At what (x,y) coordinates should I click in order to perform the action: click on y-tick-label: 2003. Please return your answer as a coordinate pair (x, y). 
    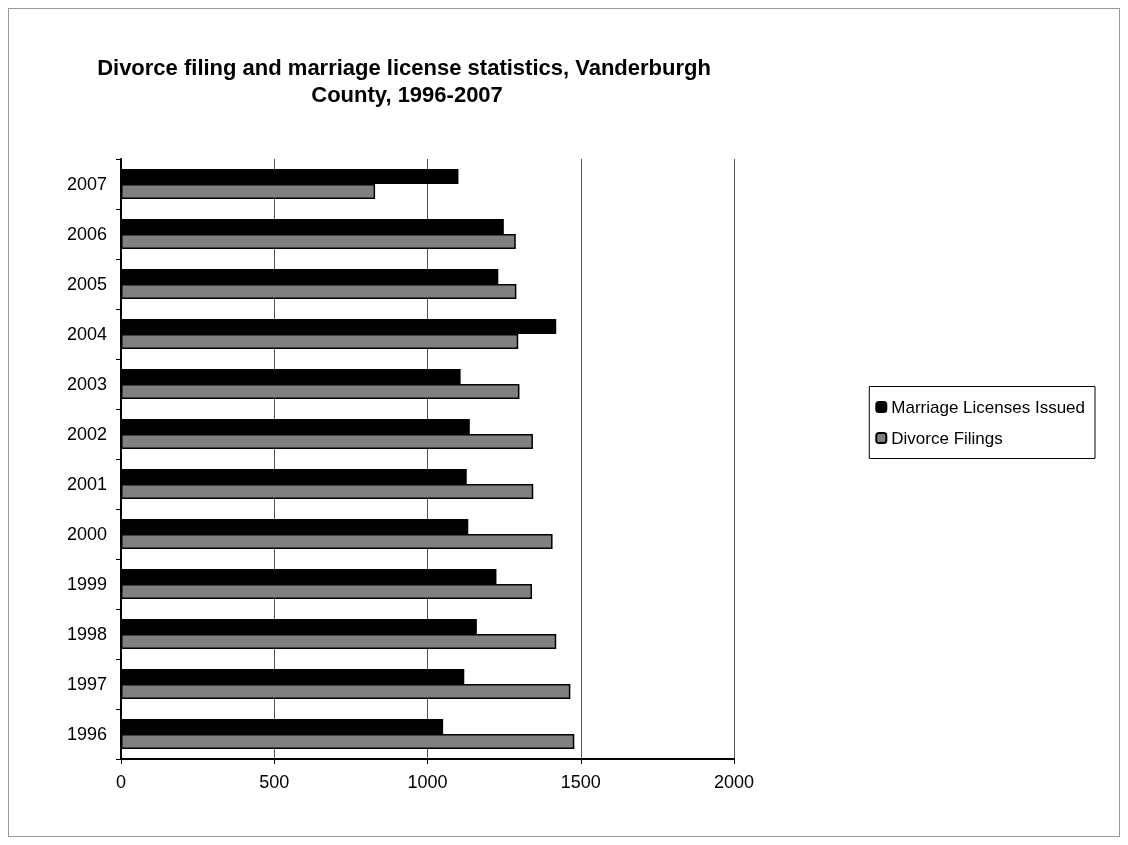
    Looking at the image, I should click on (86, 384).